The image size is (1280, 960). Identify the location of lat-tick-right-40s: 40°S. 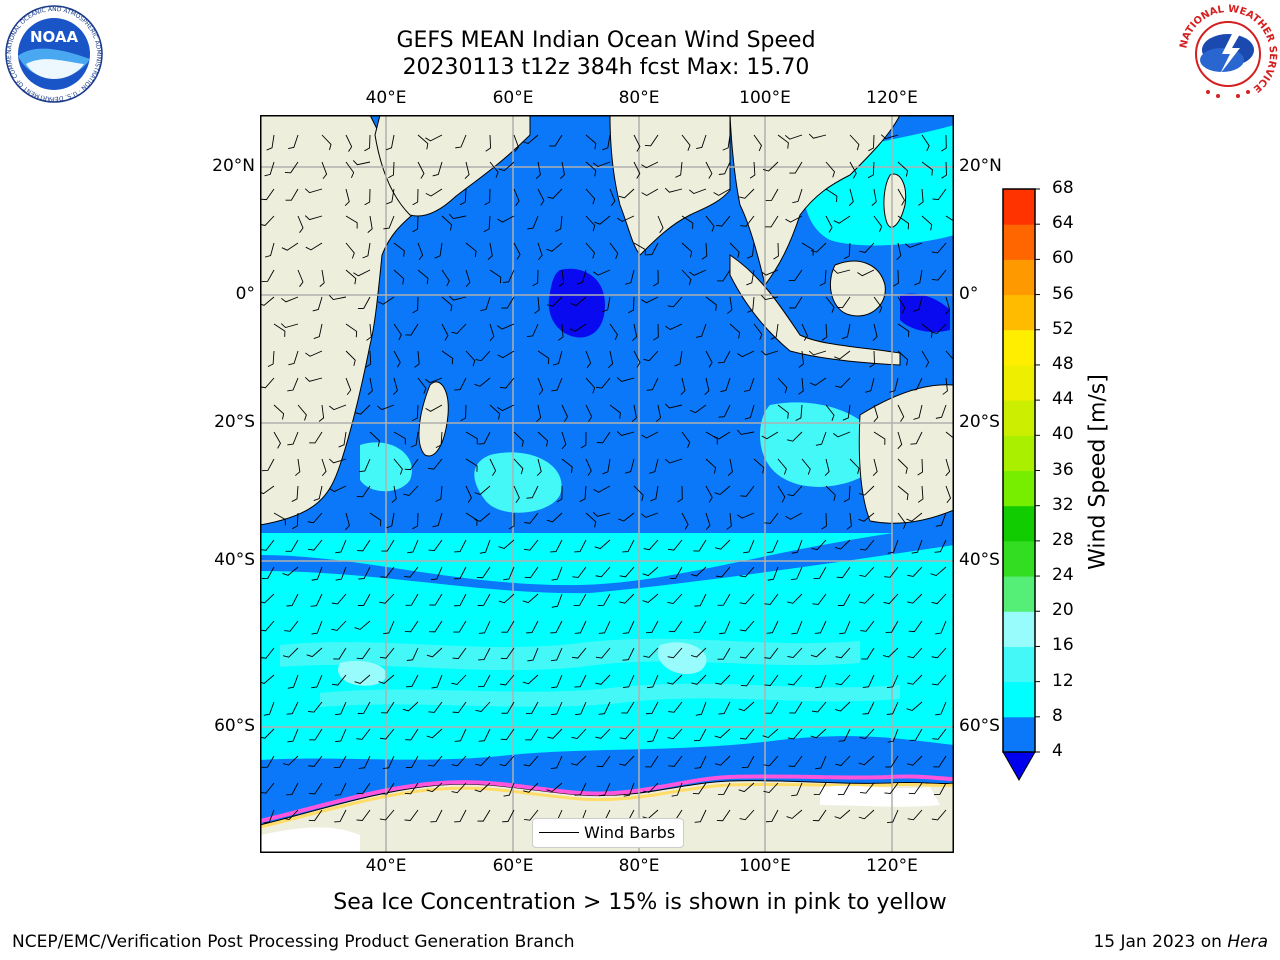
(979, 560).